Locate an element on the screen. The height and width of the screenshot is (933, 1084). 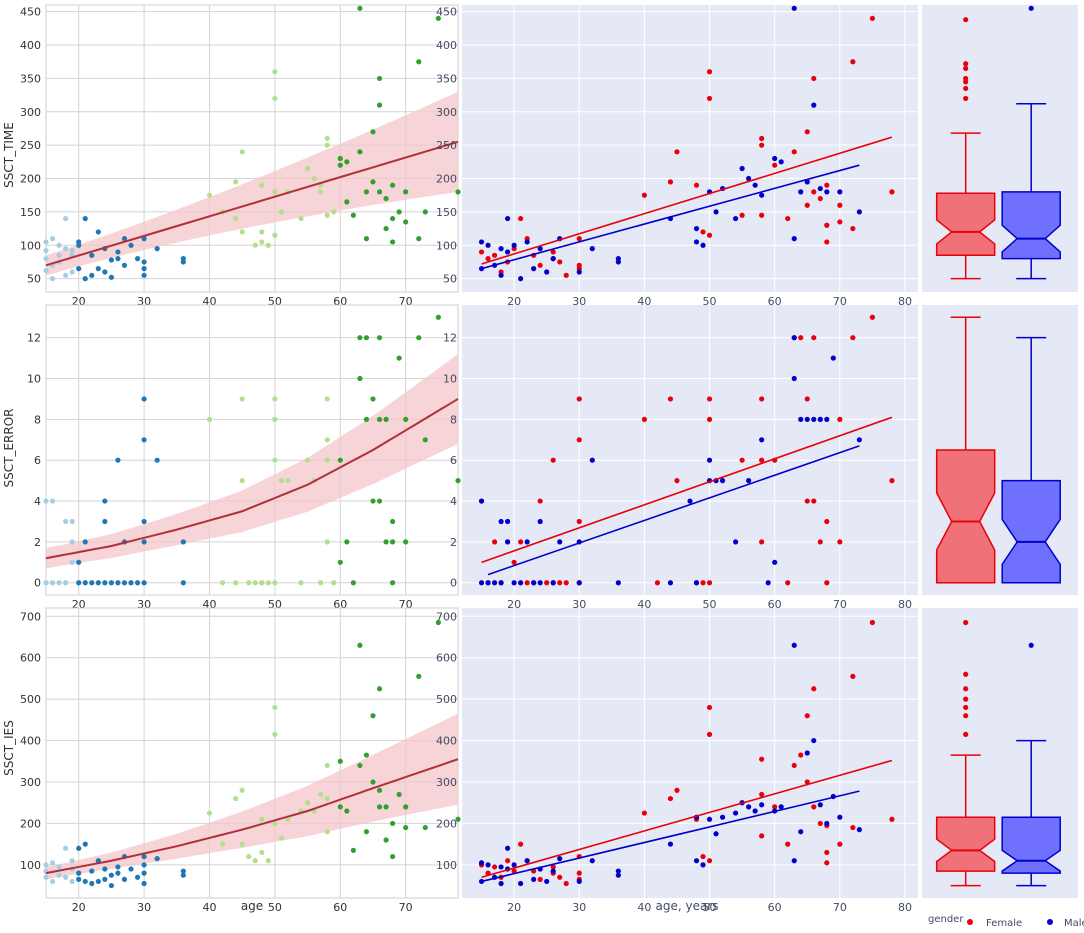
fit-curve is located at coordinates (252, 816).